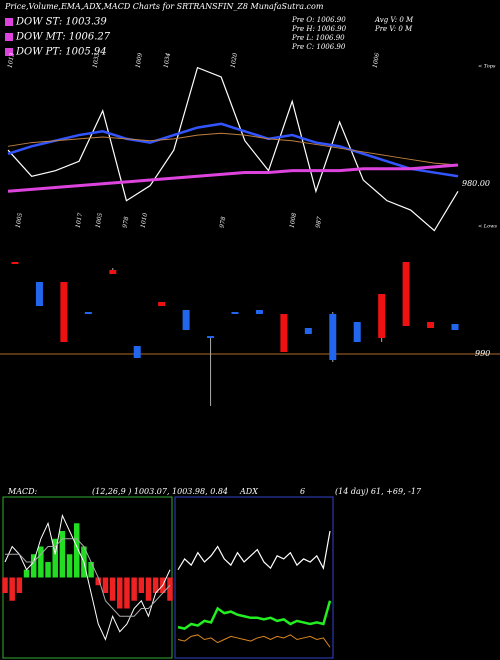 The height and width of the screenshot is (660, 500). I want to click on top-label: 1033, so click(97, 60).